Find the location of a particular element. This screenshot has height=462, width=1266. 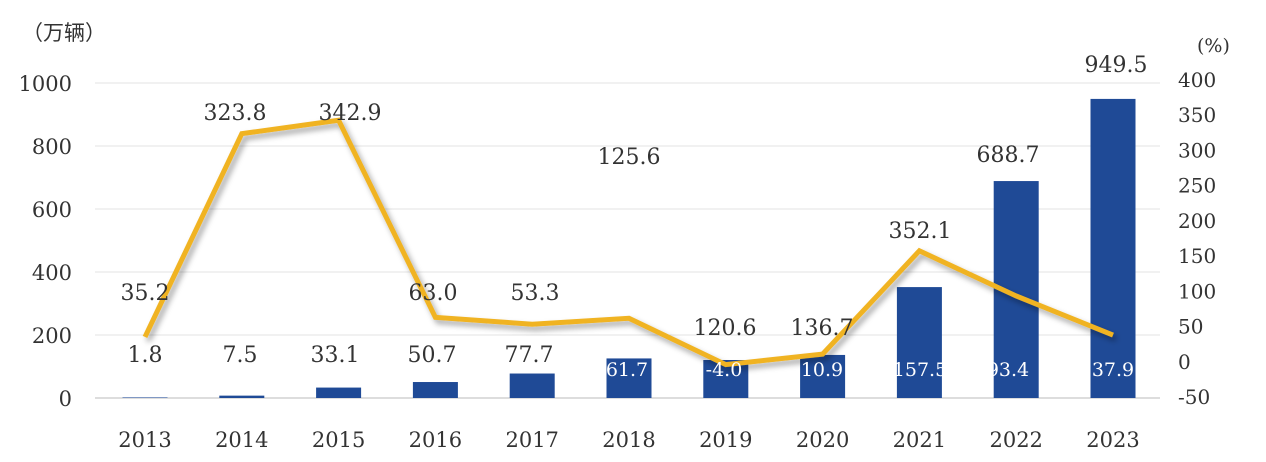

bar-2023 is located at coordinates (1113, 248).